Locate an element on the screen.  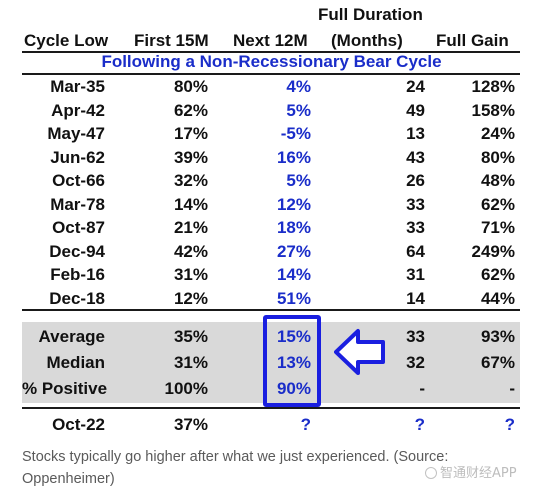
summary-first: 31% is located at coordinates (190, 362).